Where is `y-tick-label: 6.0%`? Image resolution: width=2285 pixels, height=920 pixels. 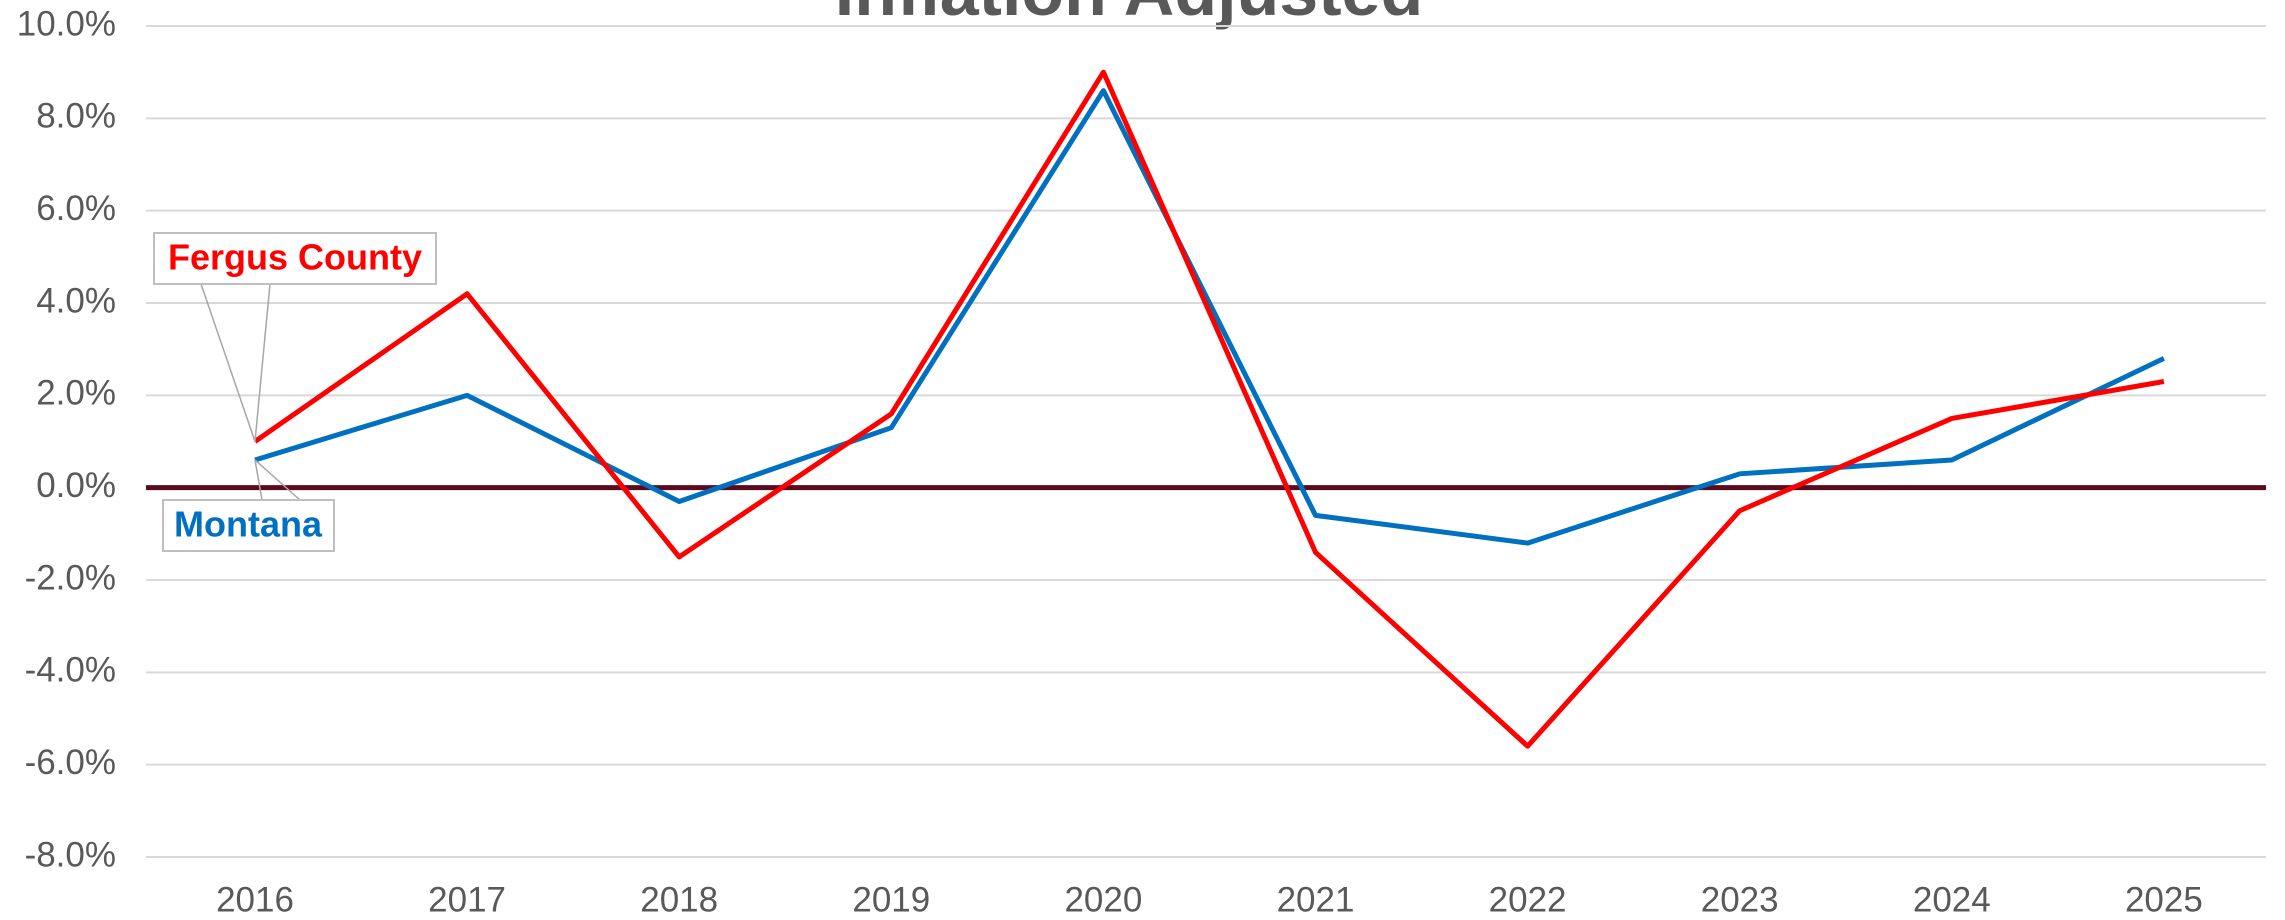
y-tick-label: 6.0% is located at coordinates (76, 208).